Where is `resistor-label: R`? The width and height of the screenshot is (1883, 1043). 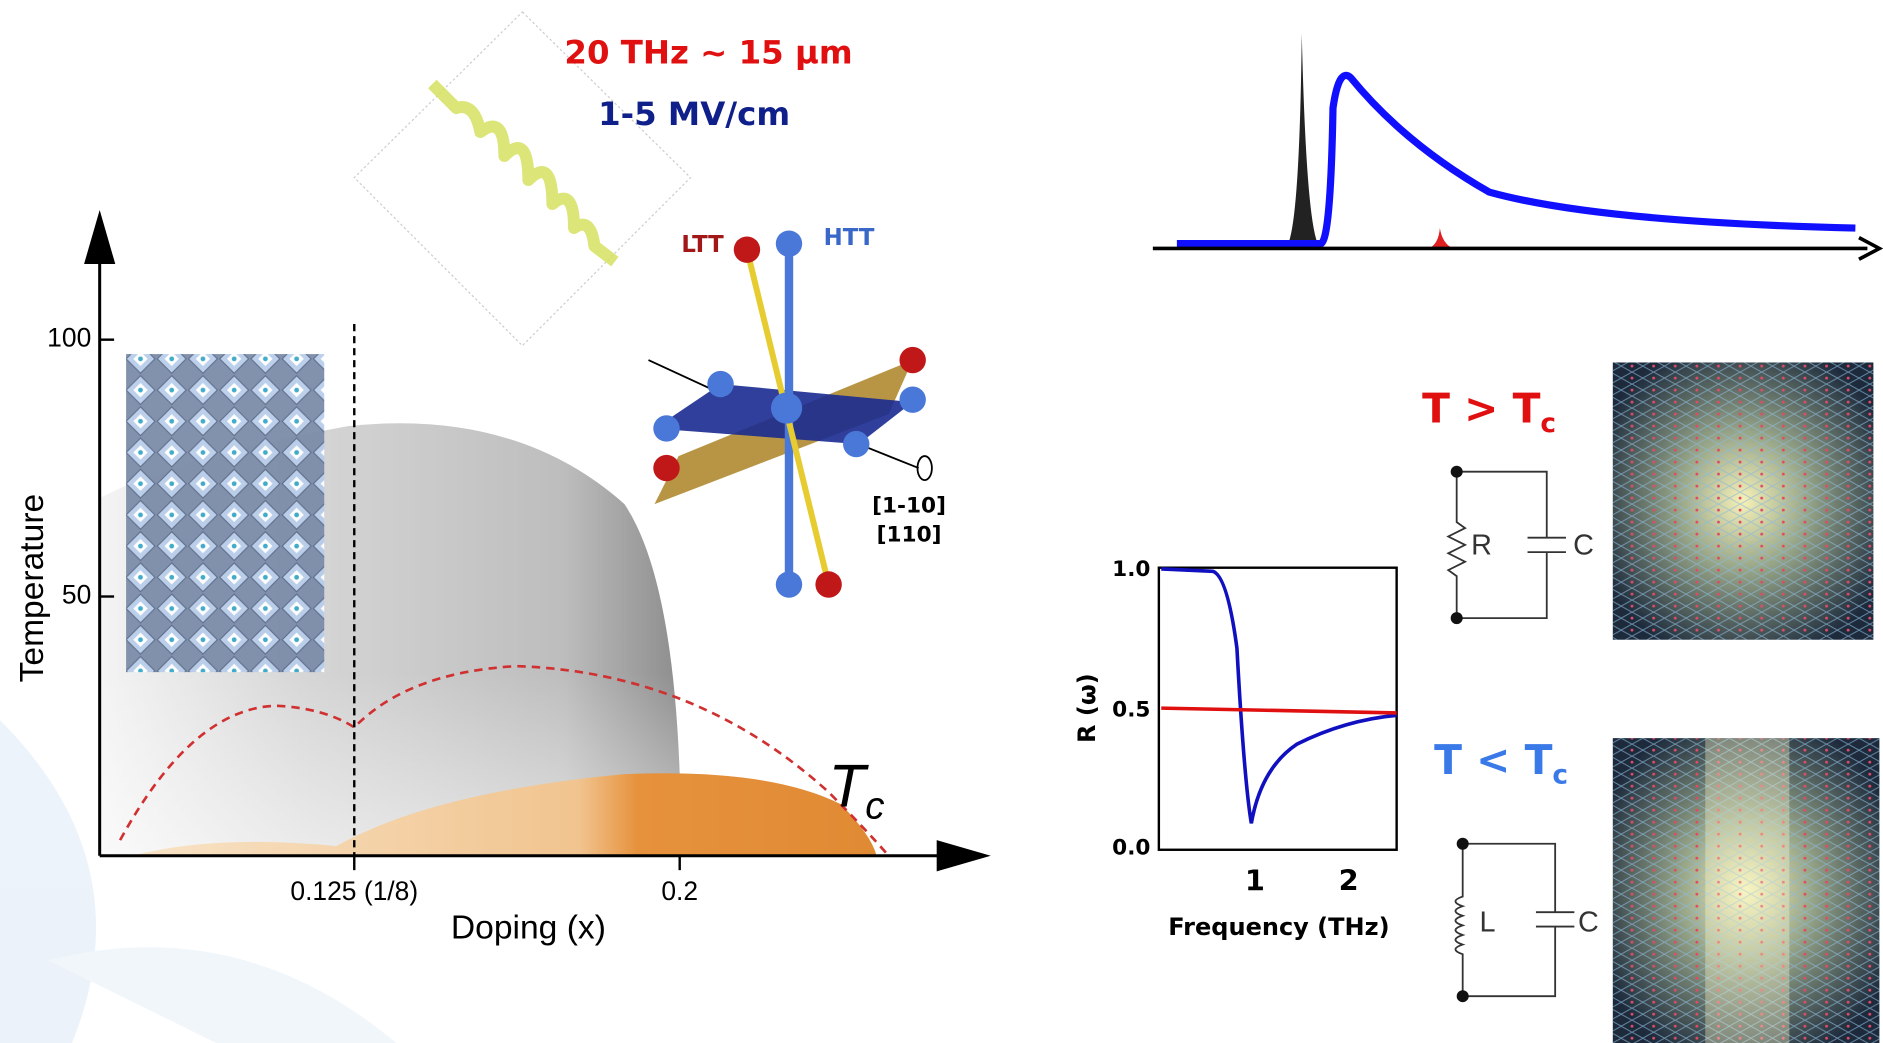 resistor-label: R is located at coordinates (1481, 546).